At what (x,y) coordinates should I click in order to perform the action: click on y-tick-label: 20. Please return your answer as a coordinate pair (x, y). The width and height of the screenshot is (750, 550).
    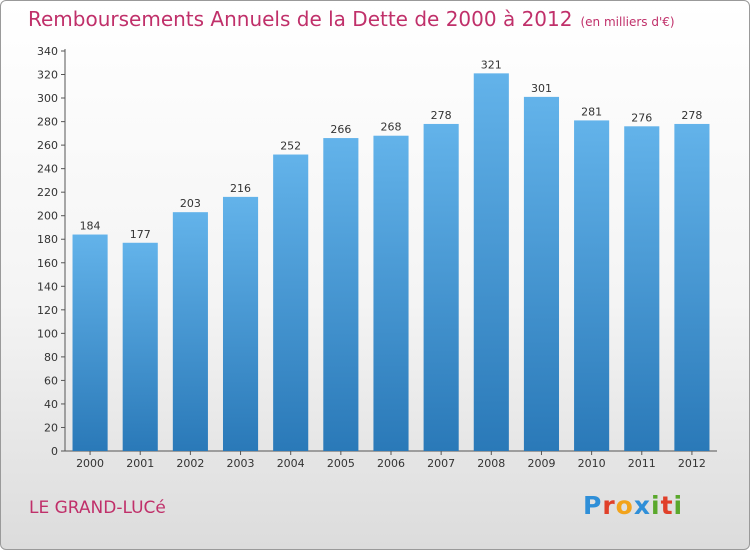
    Looking at the image, I should click on (51, 427).